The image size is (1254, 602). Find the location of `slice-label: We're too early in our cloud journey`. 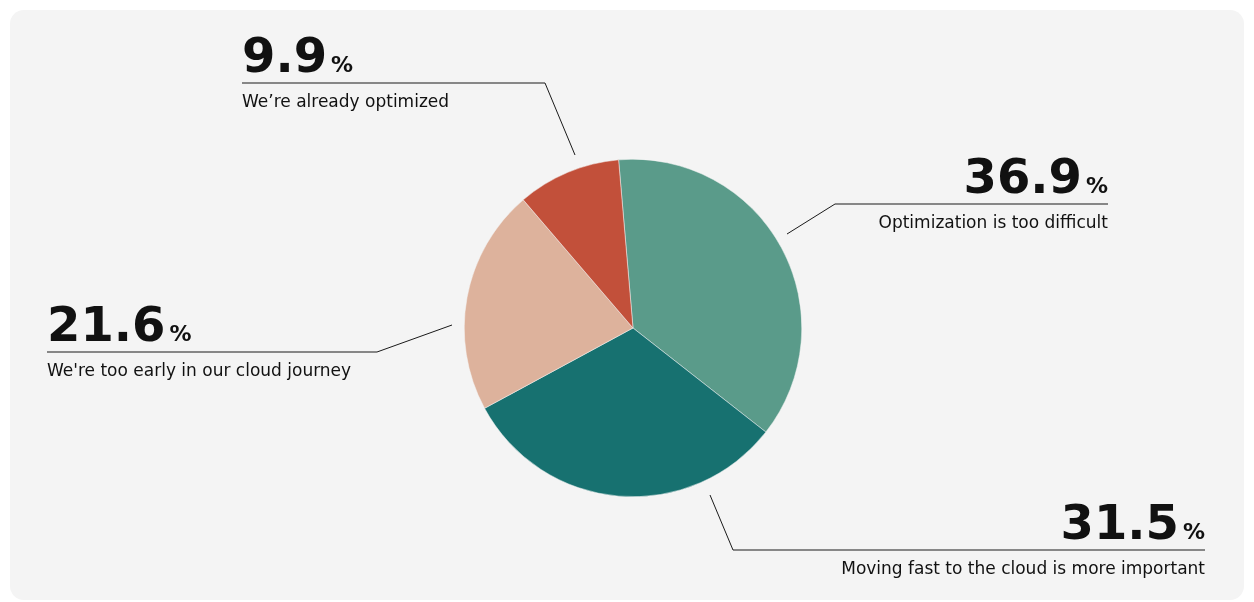

slice-label: We're too early in our cloud journey is located at coordinates (199, 370).